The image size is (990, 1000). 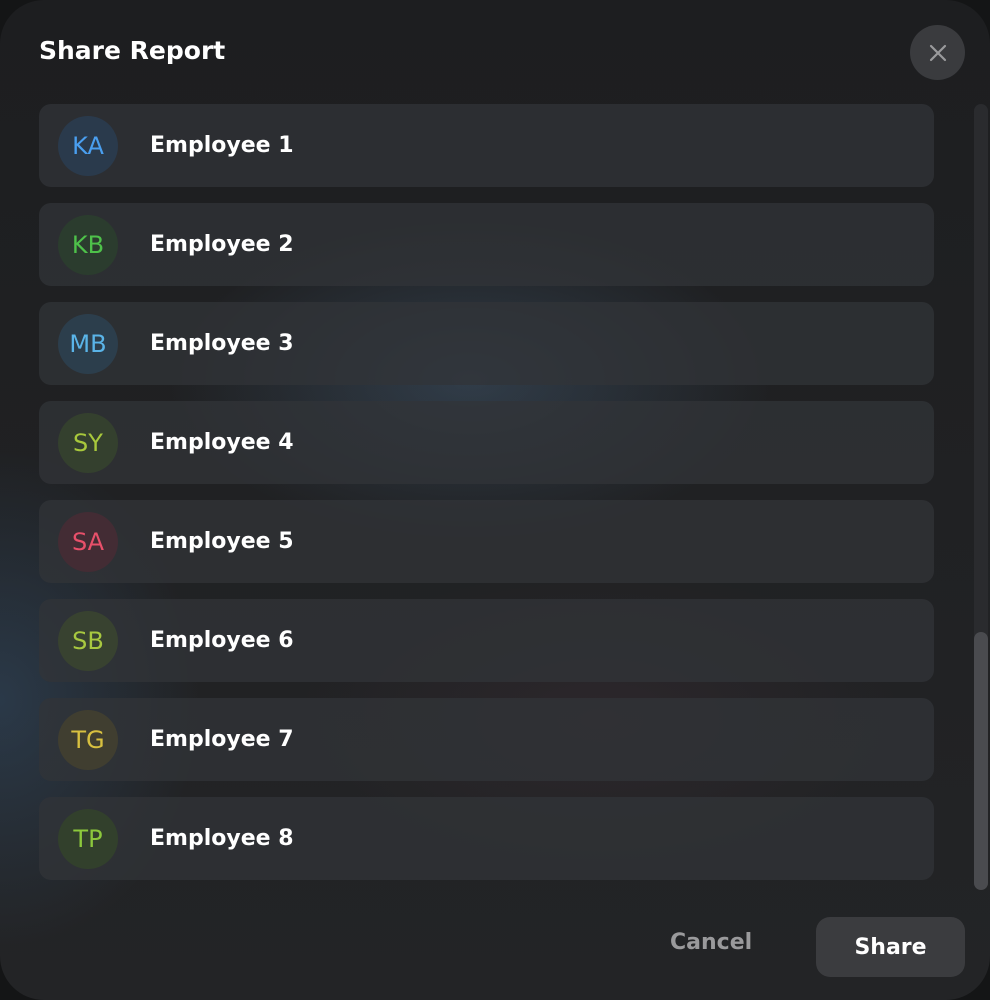 What do you see at coordinates (222, 343) in the screenshot?
I see `employee-name: Employee 3` at bounding box center [222, 343].